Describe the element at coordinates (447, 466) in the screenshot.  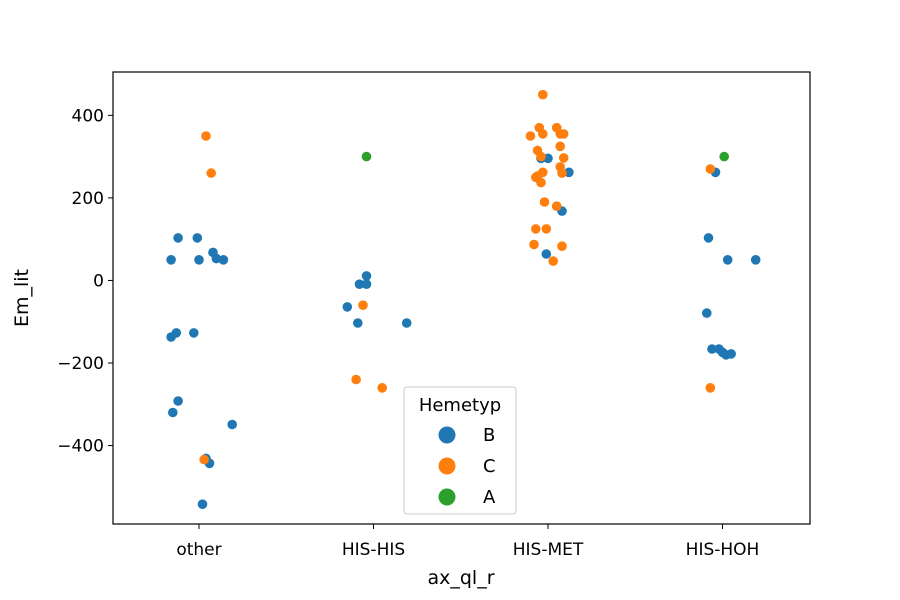
I see `legend-marker-C` at that location.